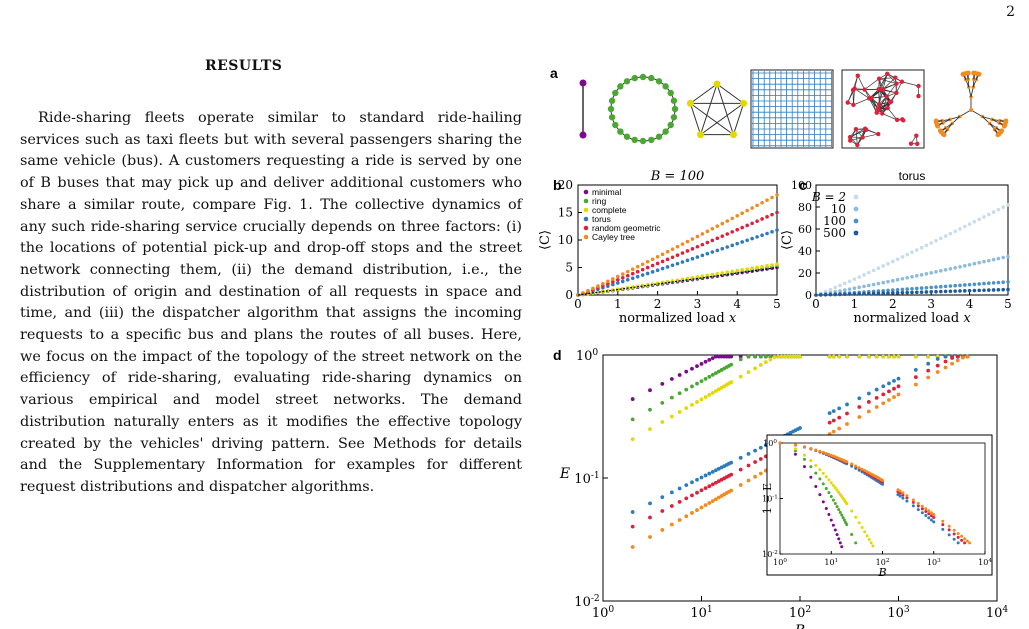  Describe the element at coordinates (601, 219) in the screenshot. I see `legend-label: torus` at that location.